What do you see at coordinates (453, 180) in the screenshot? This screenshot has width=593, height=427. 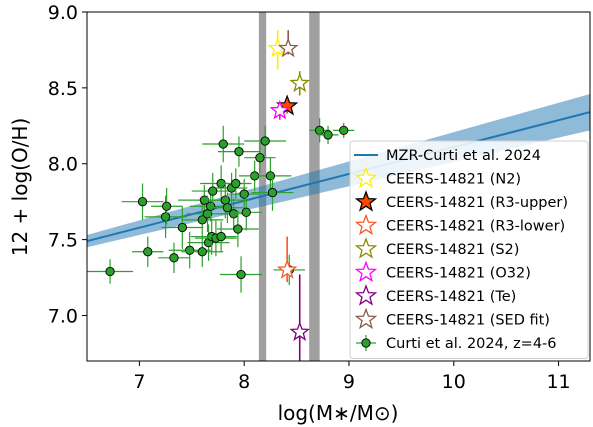 I see `legend-label: CEERS-14821 (N2)` at bounding box center [453, 180].